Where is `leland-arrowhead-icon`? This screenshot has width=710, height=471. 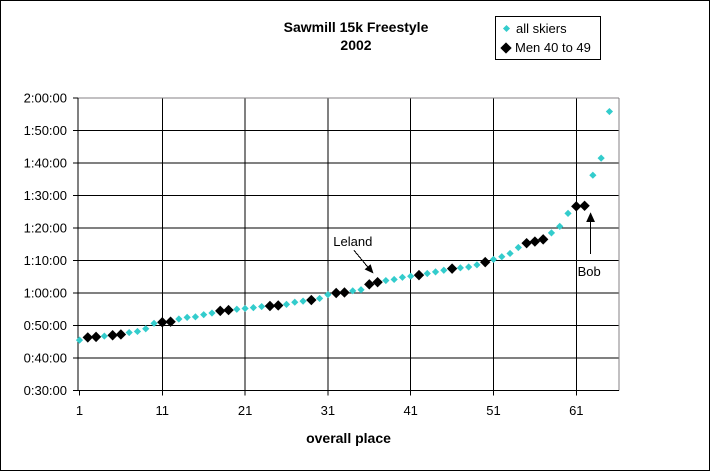 leland-arrowhead-icon is located at coordinates (369, 269).